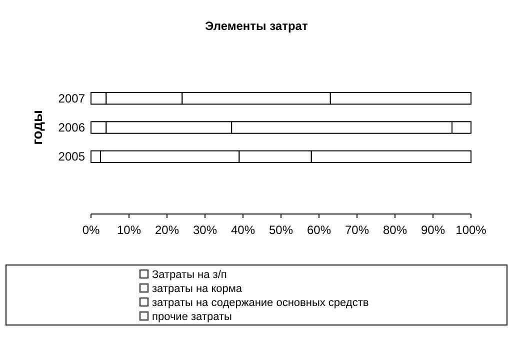 The height and width of the screenshot is (343, 513). What do you see at coordinates (91, 230) in the screenshot?
I see `x-tick-label: 0%` at bounding box center [91, 230].